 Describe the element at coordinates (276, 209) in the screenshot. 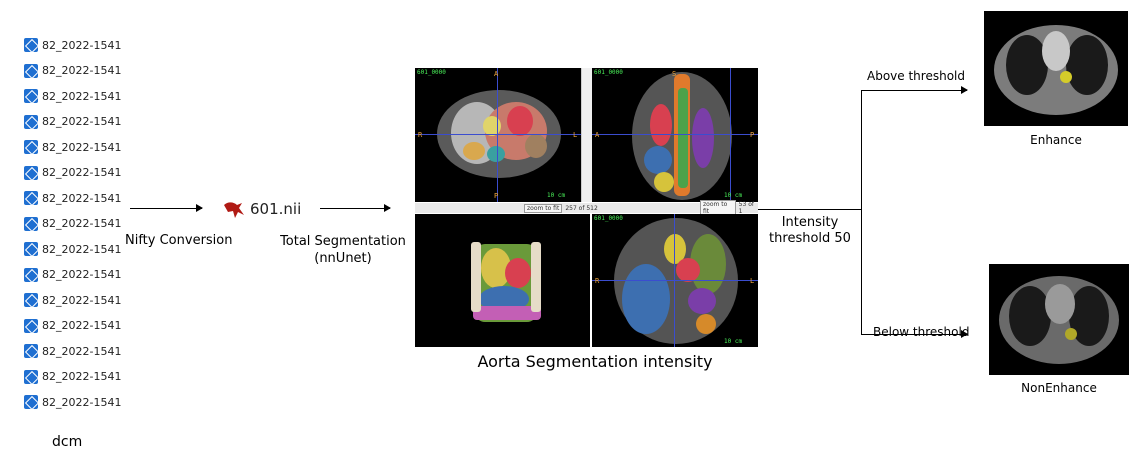

I see `nii-file-name: 601.nii` at that location.